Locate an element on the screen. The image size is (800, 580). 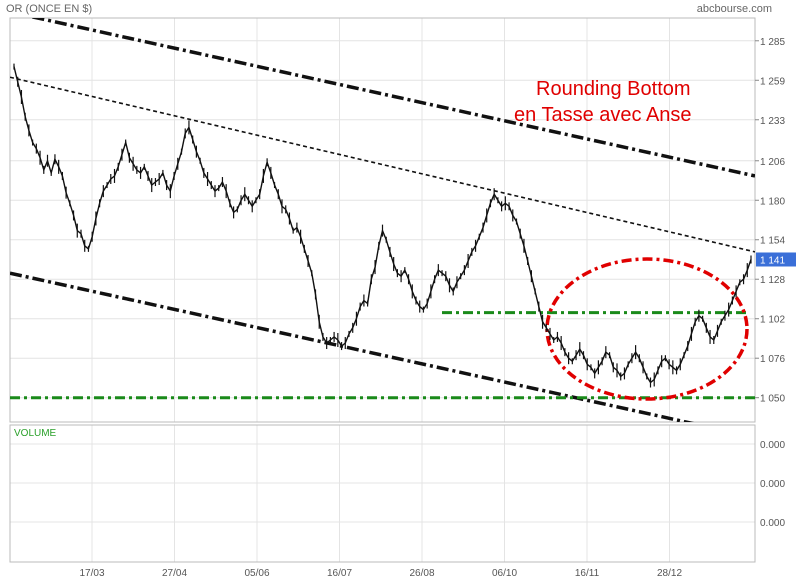
x-tick-label: 16/11 is located at coordinates (587, 573).